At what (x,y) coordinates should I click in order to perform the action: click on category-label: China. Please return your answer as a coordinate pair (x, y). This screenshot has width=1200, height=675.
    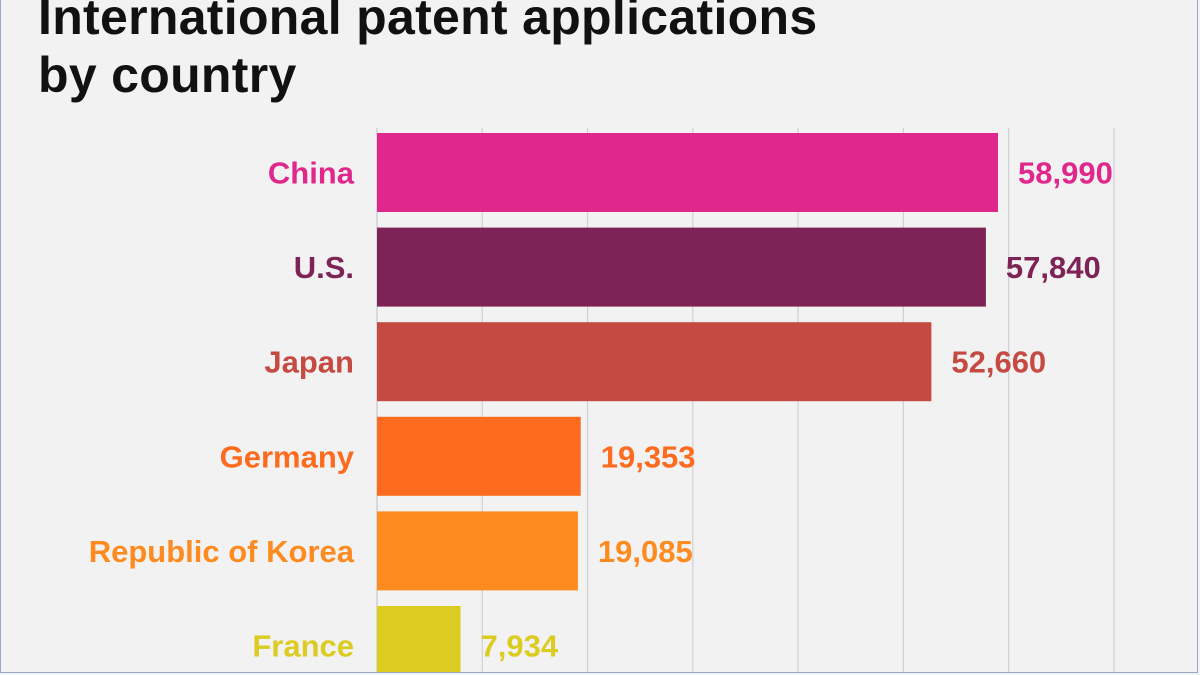
    Looking at the image, I should click on (311, 173).